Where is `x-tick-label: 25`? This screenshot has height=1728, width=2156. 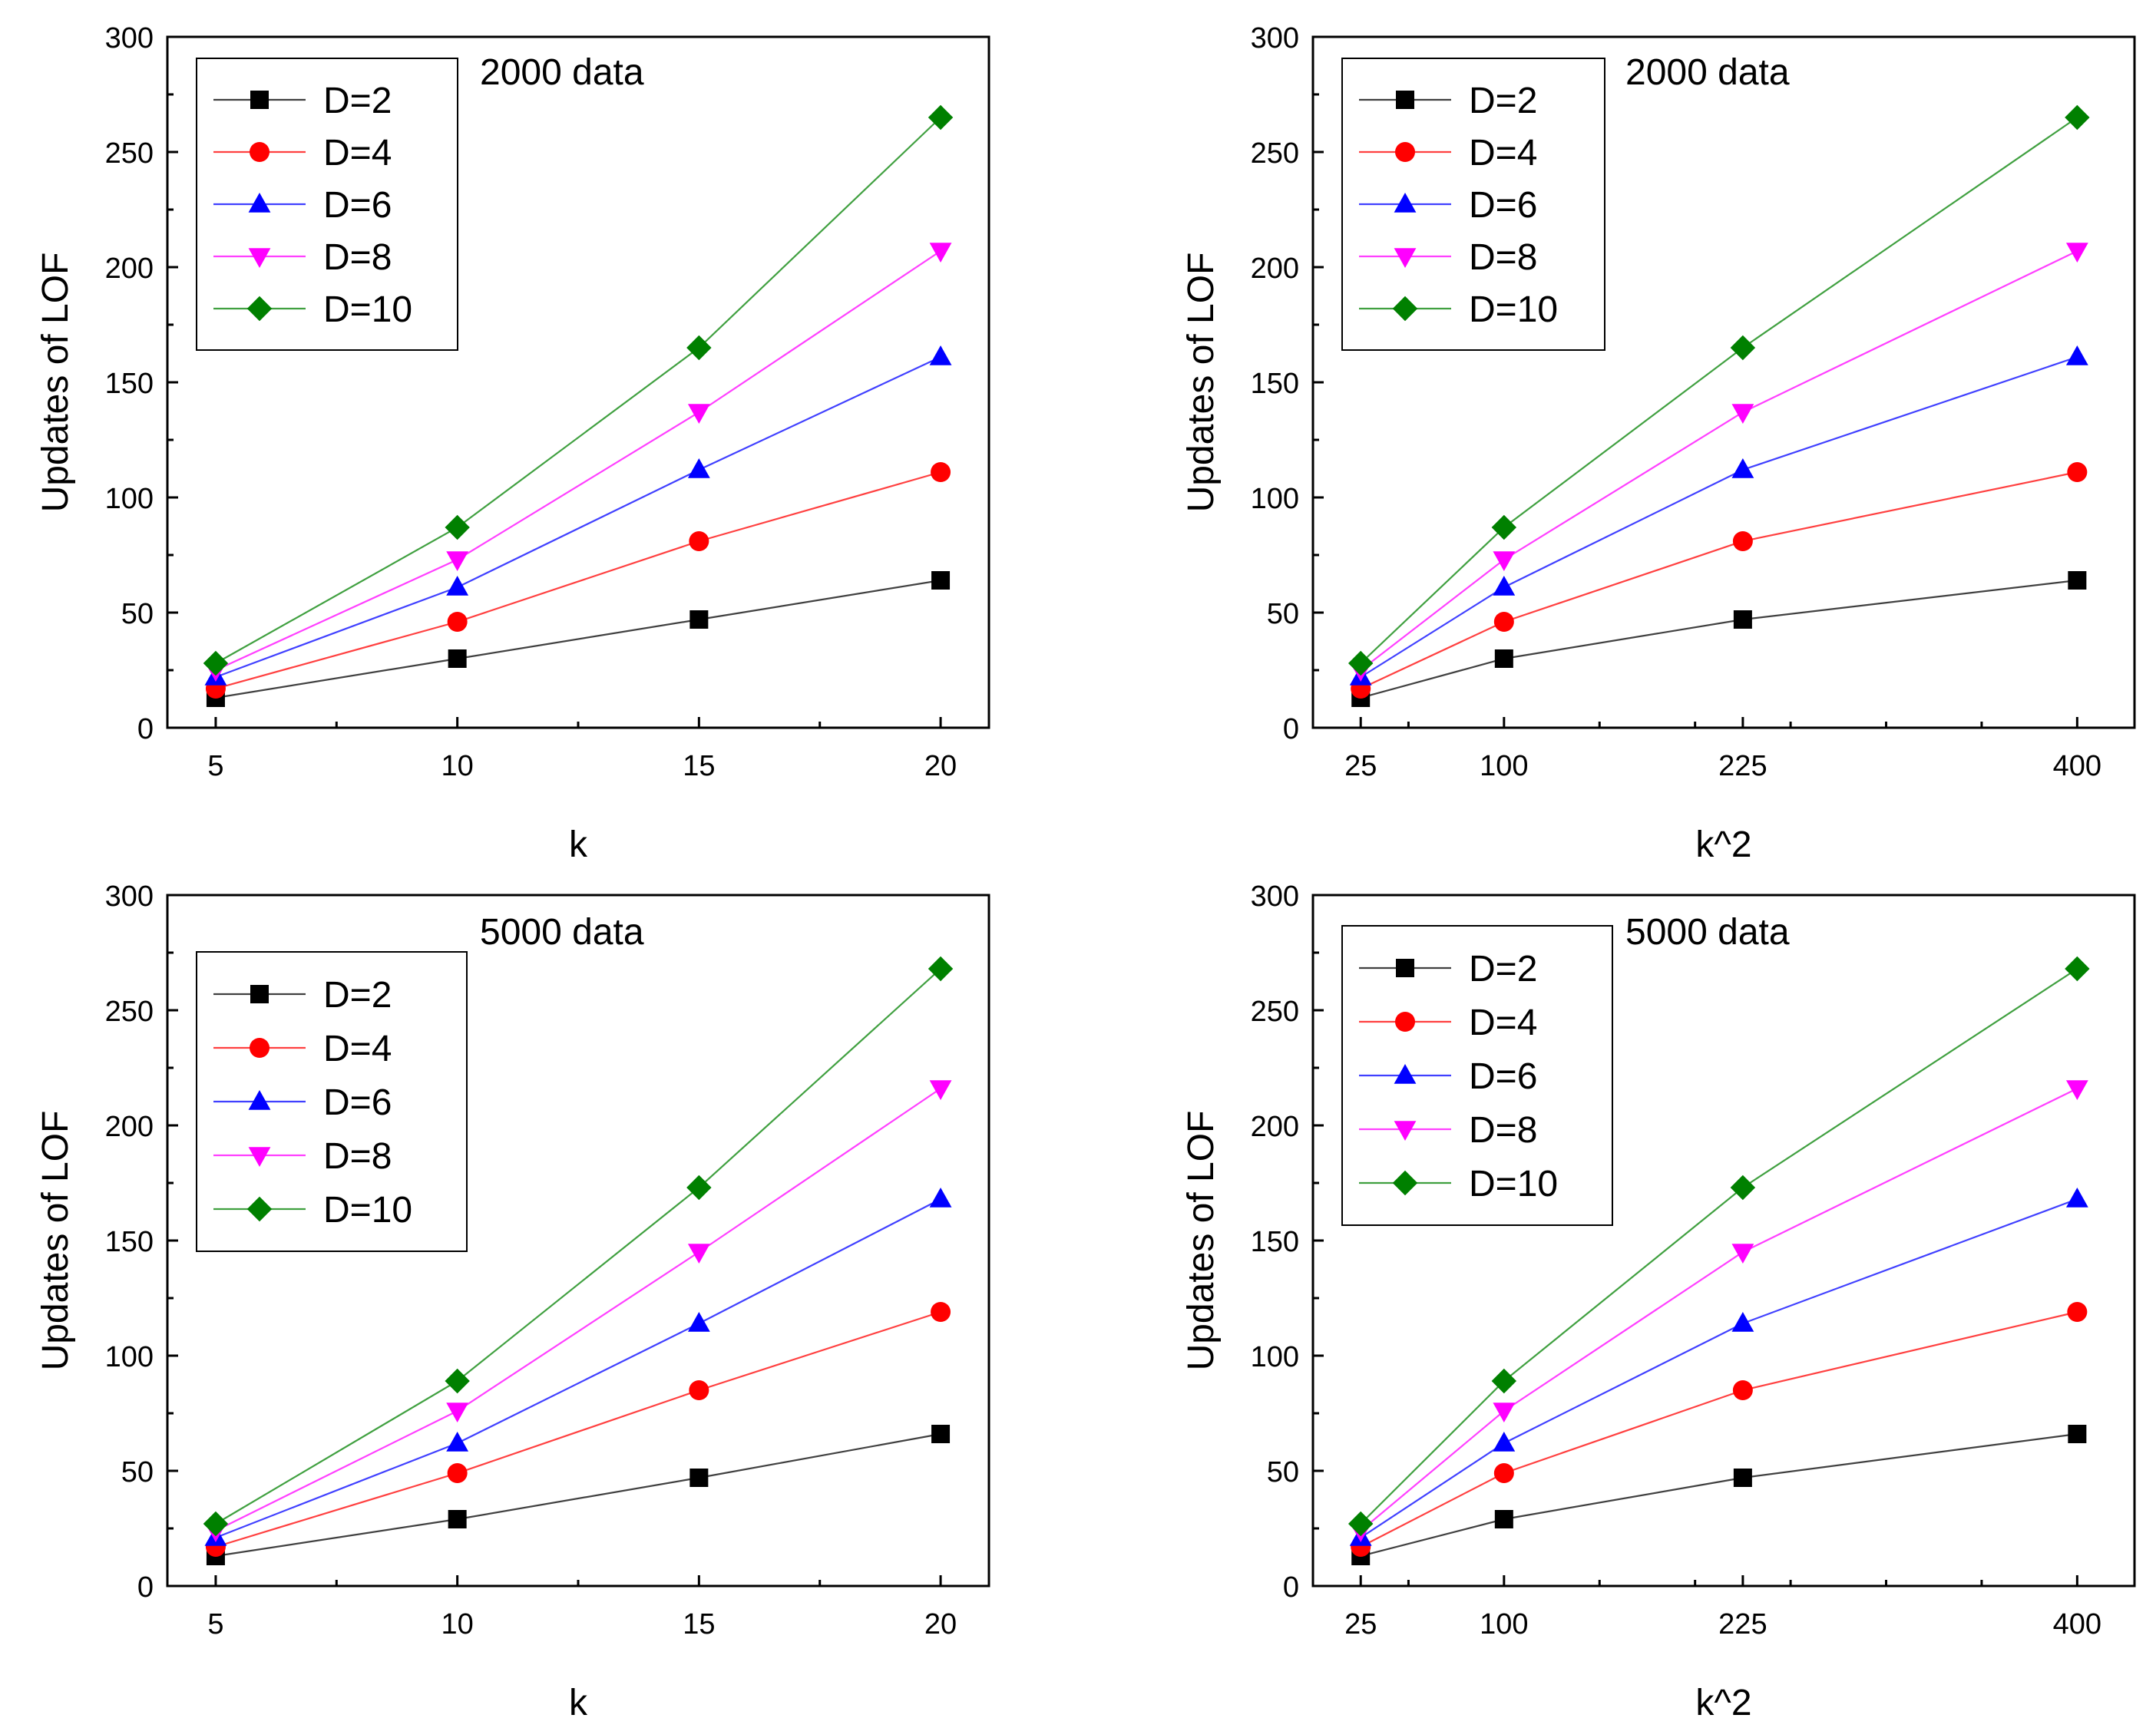 x-tick-label: 25 is located at coordinates (1360, 1624).